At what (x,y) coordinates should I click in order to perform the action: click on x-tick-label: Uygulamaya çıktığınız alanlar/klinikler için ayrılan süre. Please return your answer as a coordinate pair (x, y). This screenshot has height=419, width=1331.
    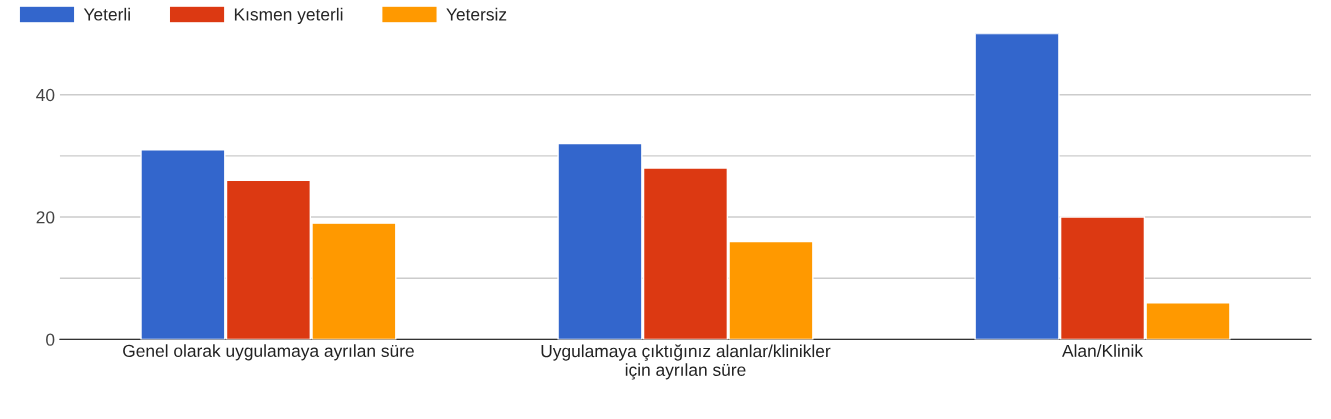
    Looking at the image, I should click on (686, 362).